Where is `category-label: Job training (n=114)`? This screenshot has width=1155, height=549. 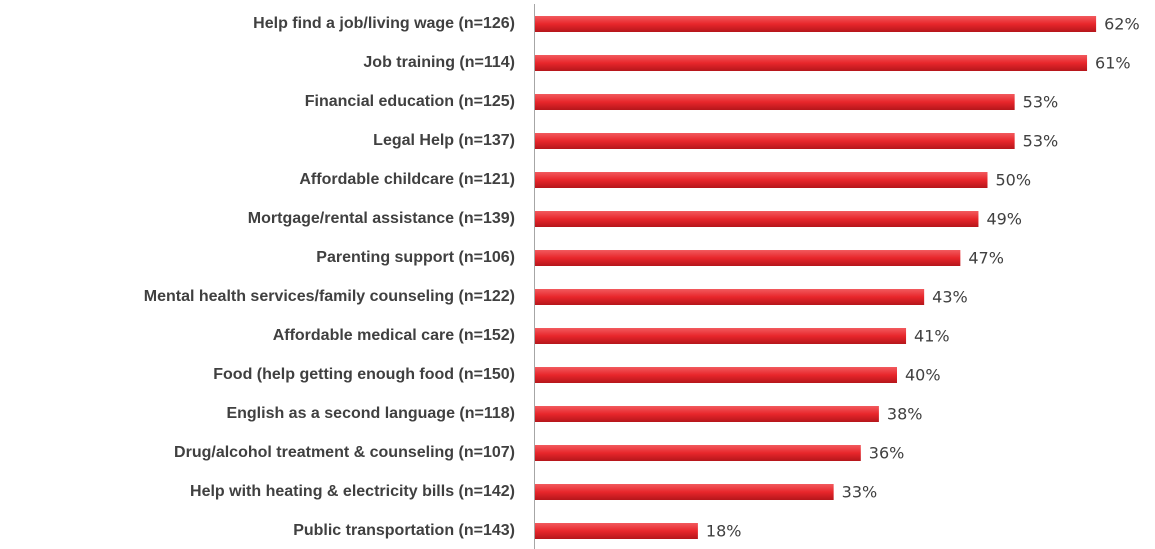 category-label: Job training (n=114) is located at coordinates (439, 62).